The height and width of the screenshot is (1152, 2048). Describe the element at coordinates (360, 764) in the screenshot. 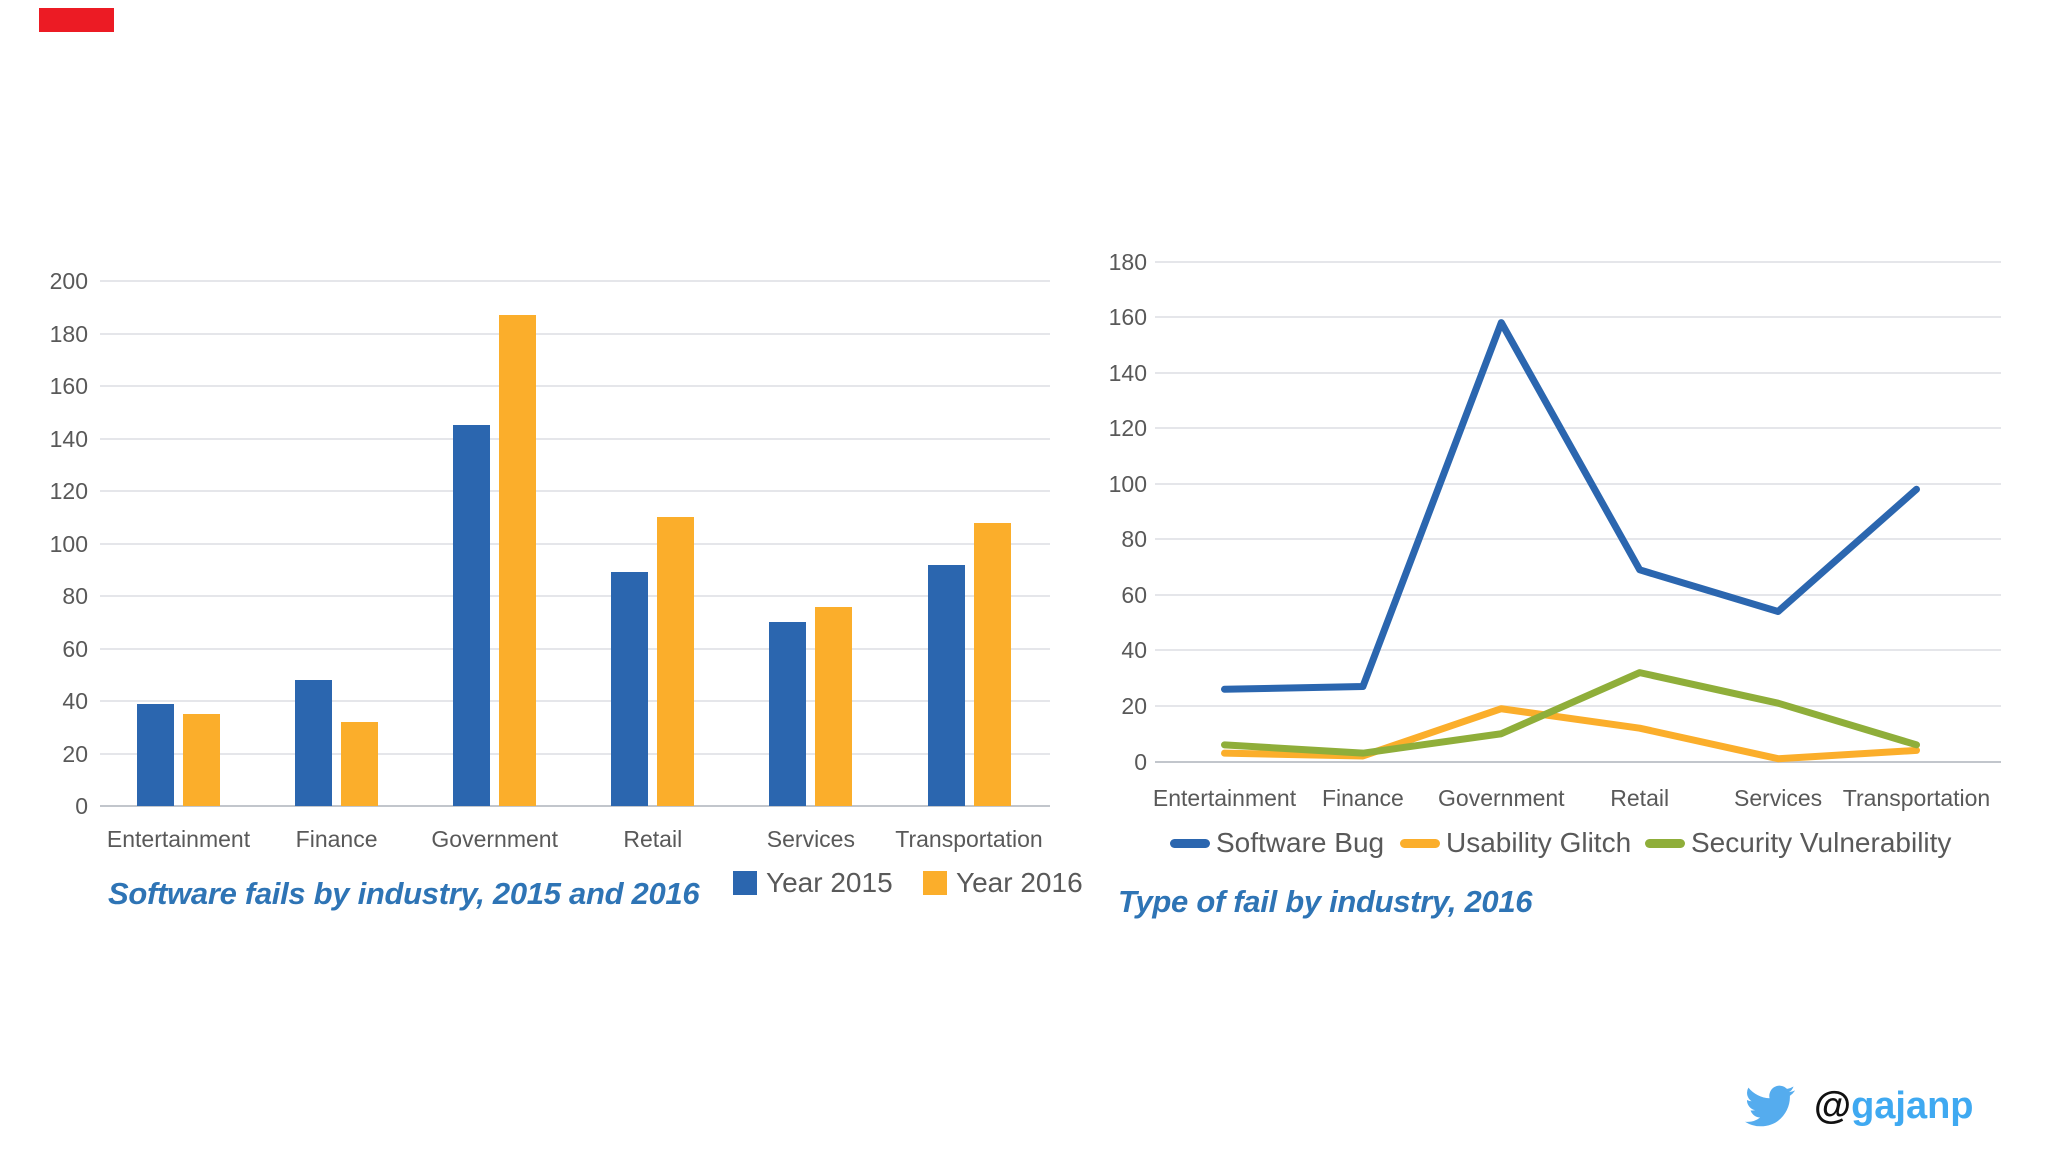

I see `bar-year-2016-finance` at that location.